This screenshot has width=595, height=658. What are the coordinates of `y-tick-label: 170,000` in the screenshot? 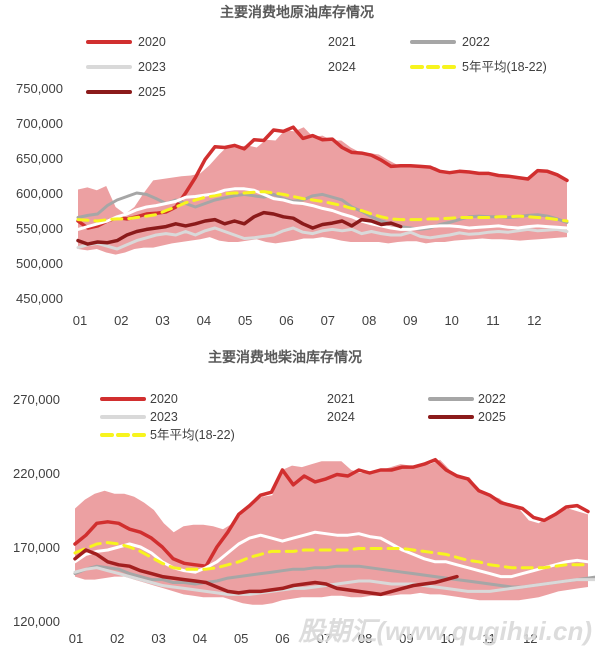 It's located at (36, 547).